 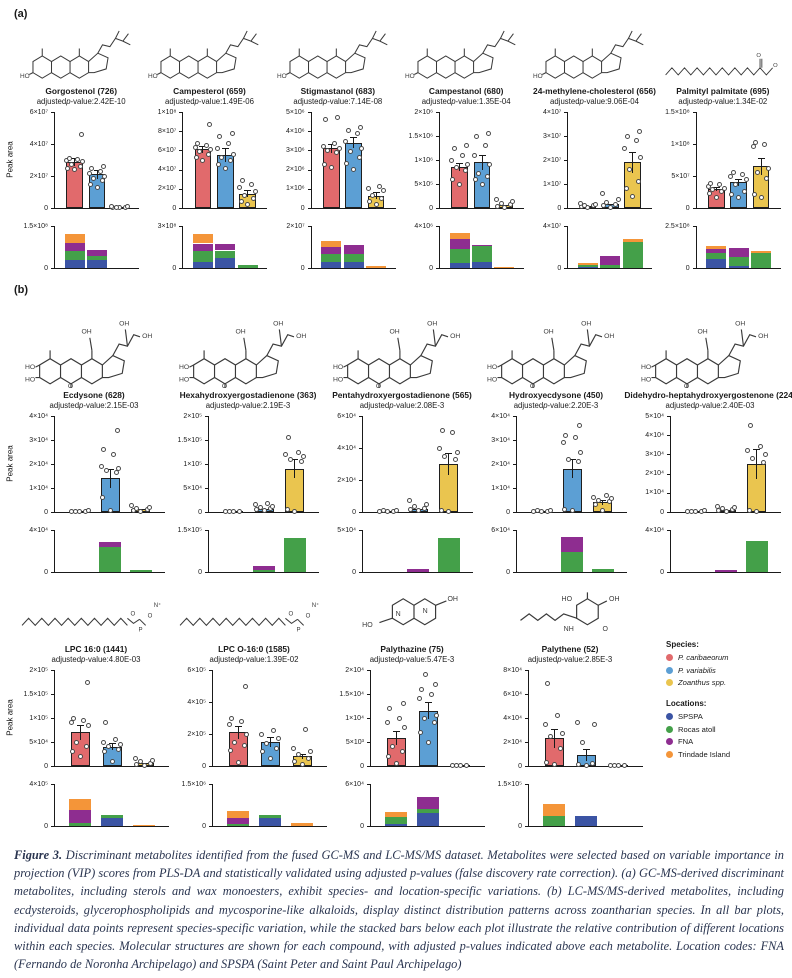 I want to click on y-tick-label: 6×10⁴, so click(x=354, y=784).